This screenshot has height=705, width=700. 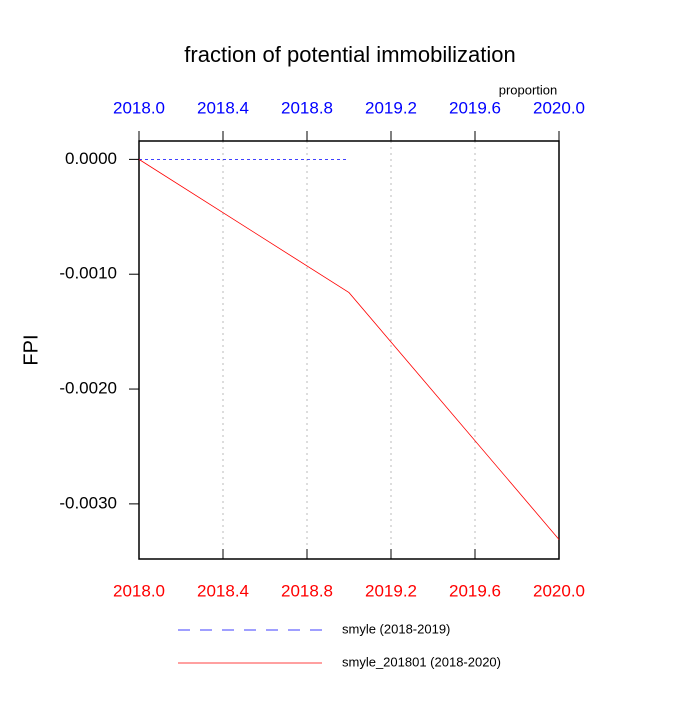 I want to click on x-top-tick-label: 2020.0, so click(x=559, y=107).